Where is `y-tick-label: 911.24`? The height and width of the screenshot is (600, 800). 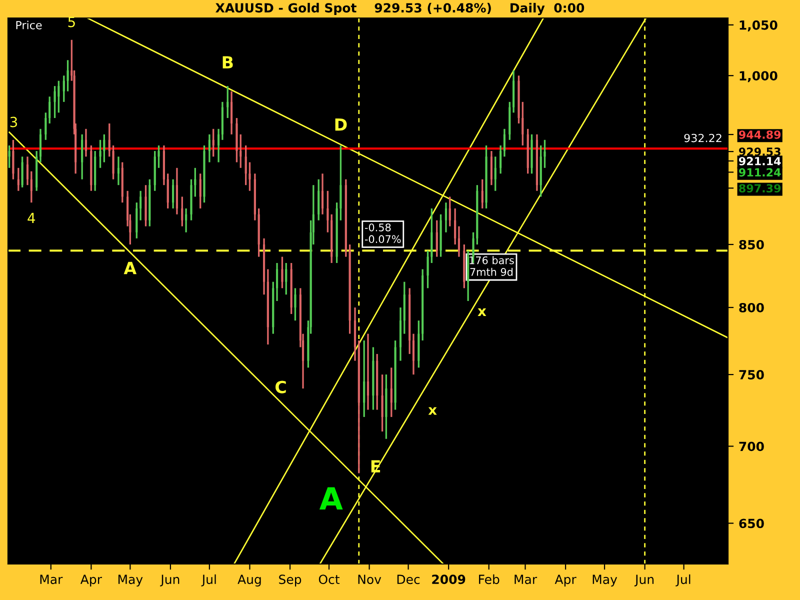 y-tick-label: 911.24 is located at coordinates (759, 172).